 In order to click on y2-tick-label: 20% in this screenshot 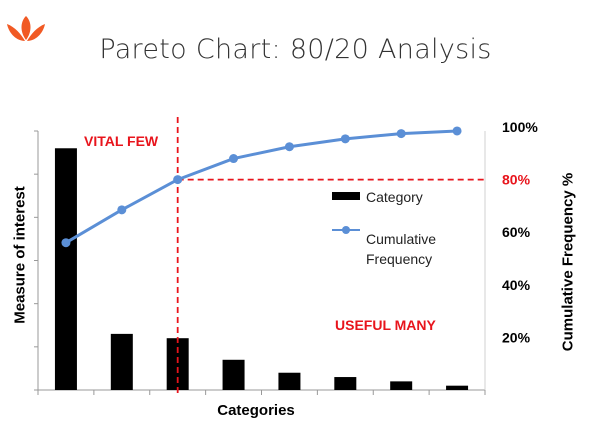, I will do `click(516, 337)`.